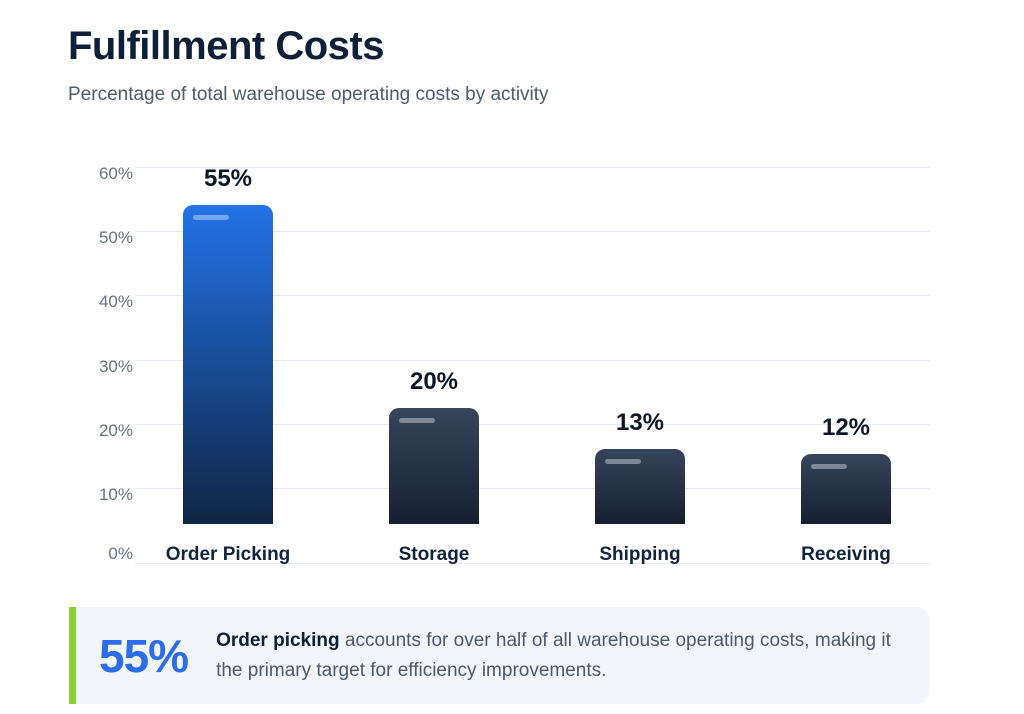  I want to click on bar-value-label: 13%, so click(640, 422).